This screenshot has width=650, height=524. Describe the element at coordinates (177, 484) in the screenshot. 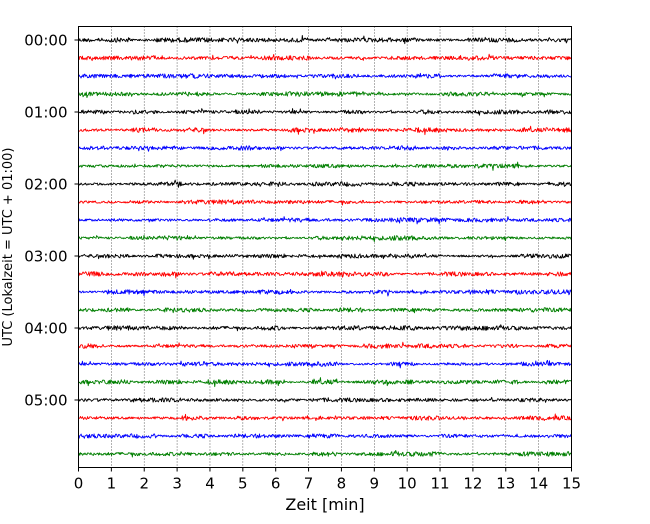

I see `x-tick-label-3: 3` at that location.